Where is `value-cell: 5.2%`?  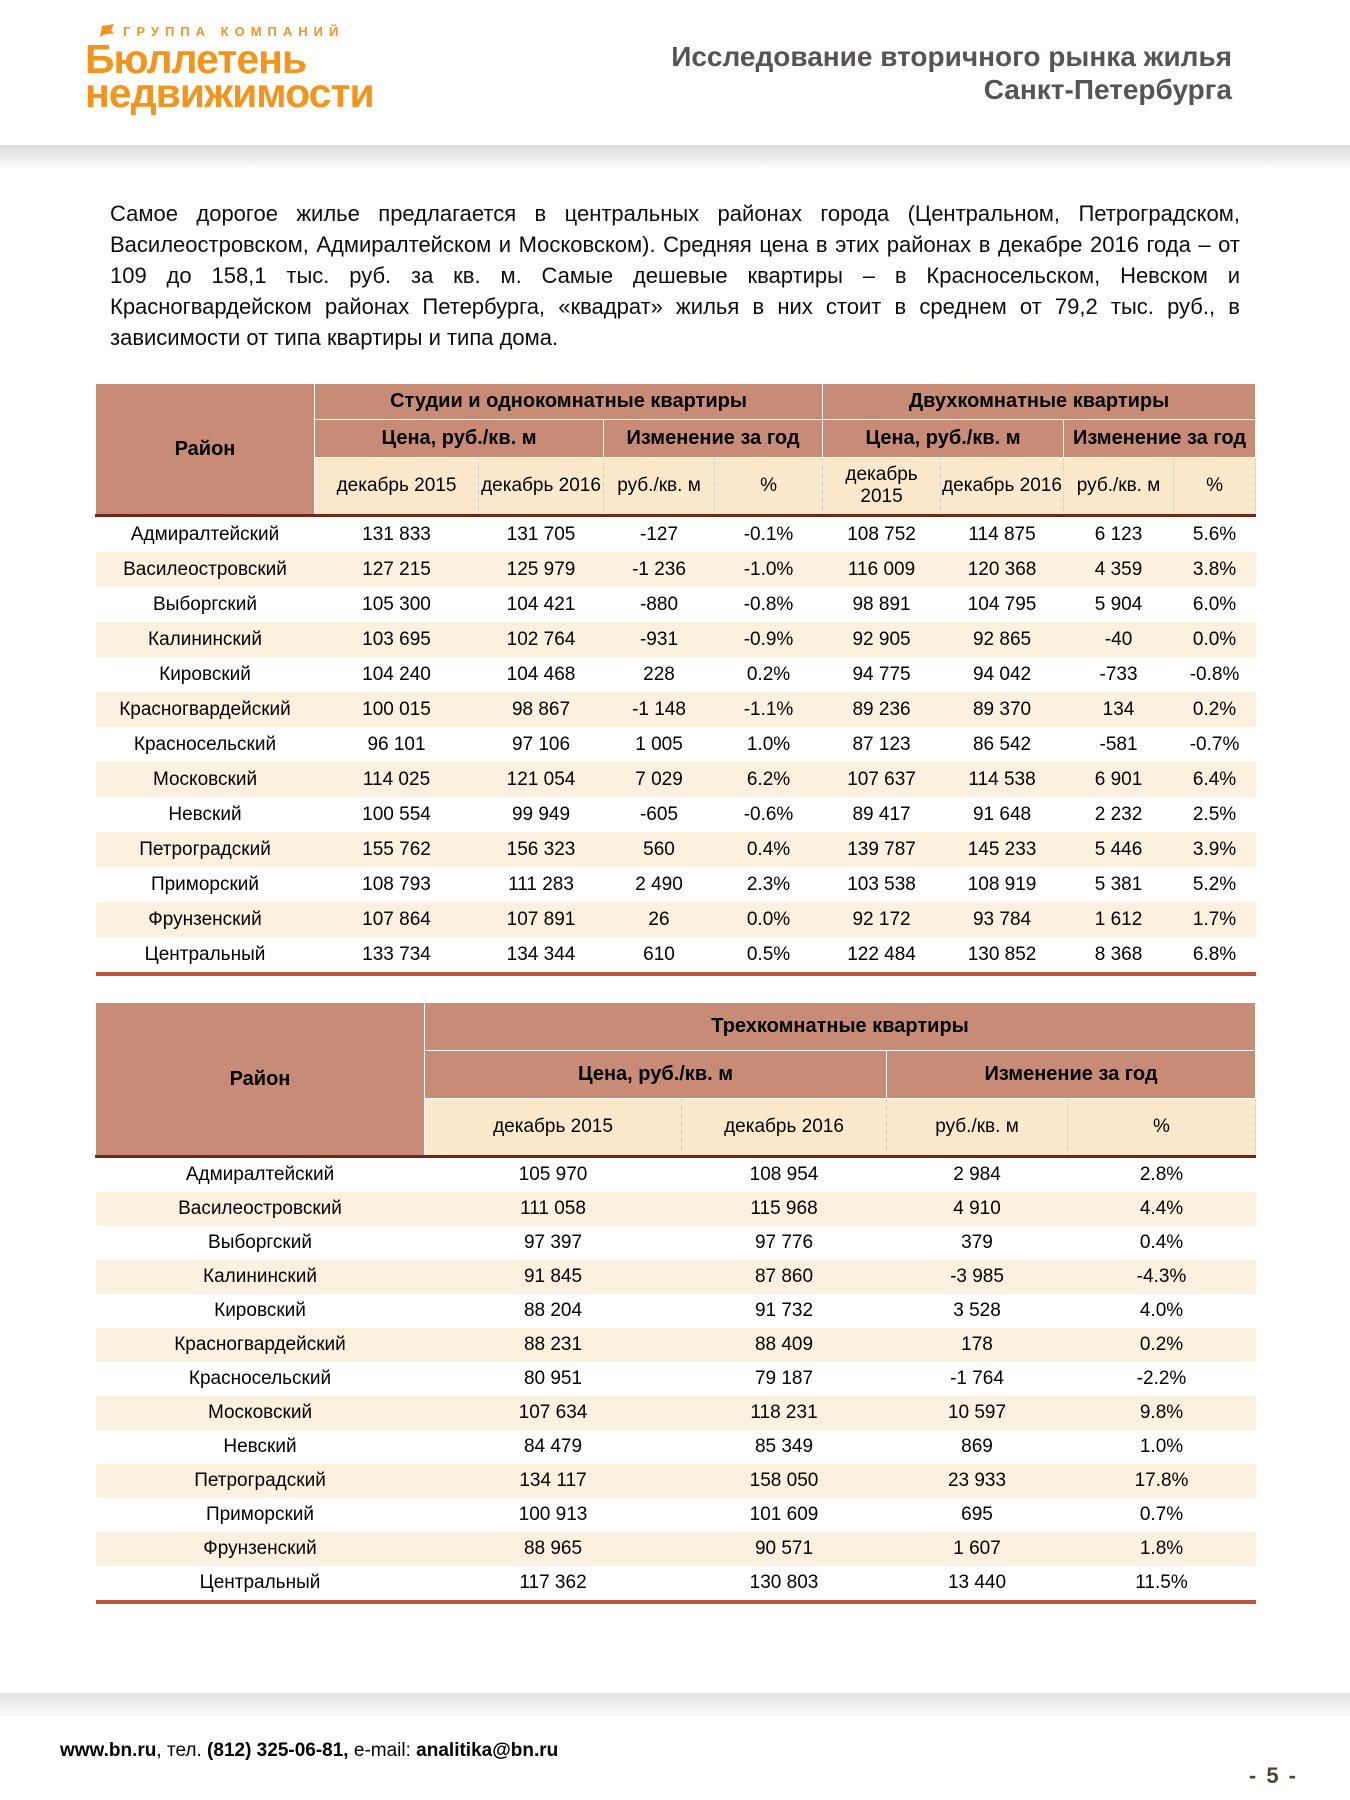
value-cell: 5.2% is located at coordinates (1214, 884).